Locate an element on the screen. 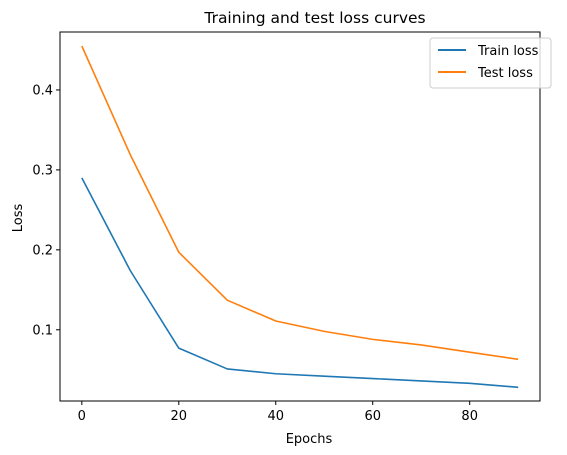  x-axis-label: Epochs is located at coordinates (309, 439).